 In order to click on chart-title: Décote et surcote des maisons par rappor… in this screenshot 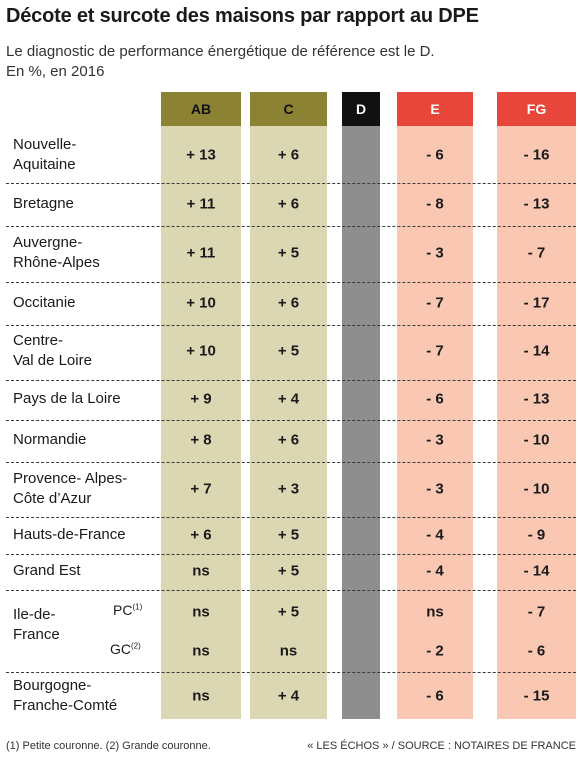, I will do `click(242, 16)`.